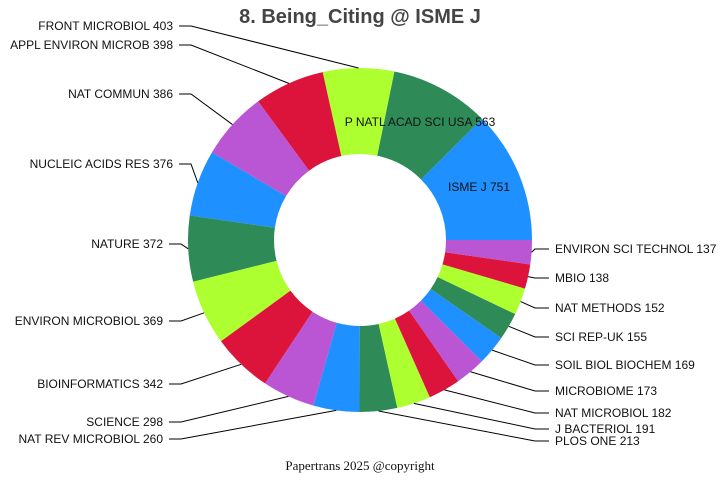  Describe the element at coordinates (242, 301) in the screenshot. I see `slice-environ-microbiol` at that location.